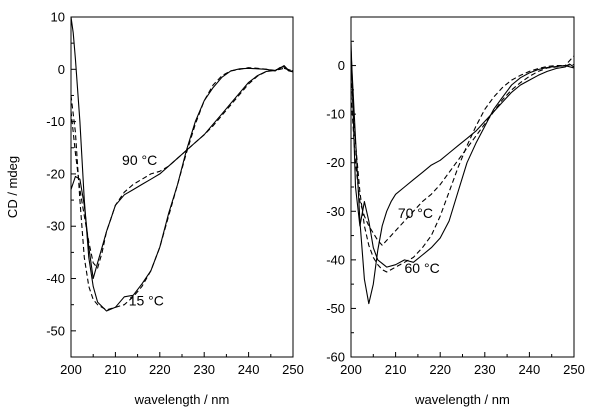 This screenshot has height=414, width=590. What do you see at coordinates (139, 160) in the screenshot?
I see `curve-annotation: 90 °C` at bounding box center [139, 160].